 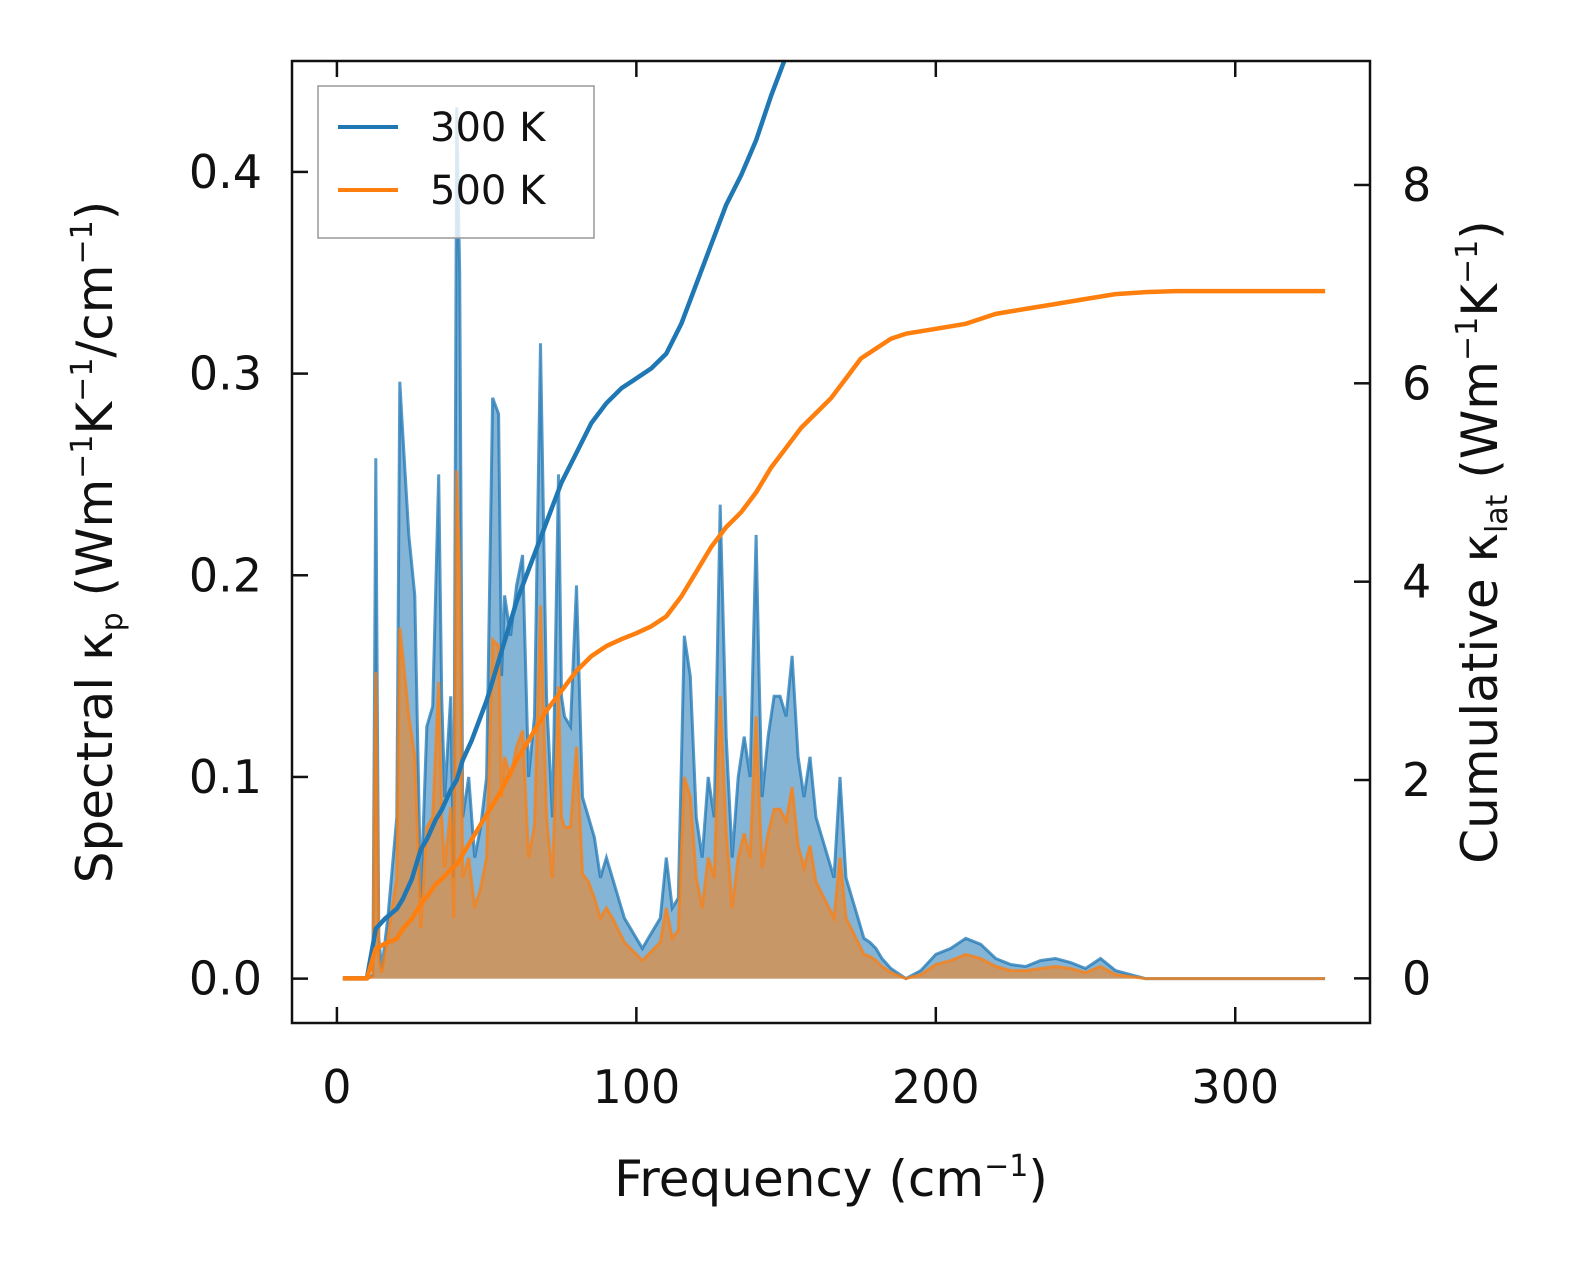 What do you see at coordinates (95, 546) in the screenshot?
I see `y-left-b: (Wm` at bounding box center [95, 546].